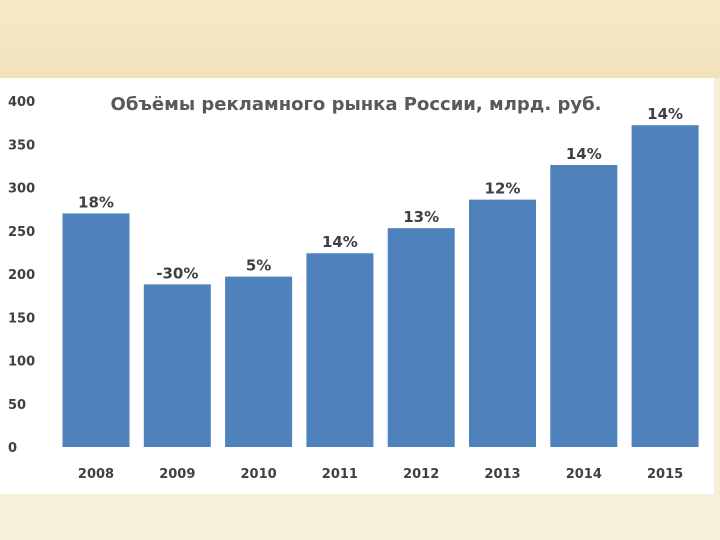  What do you see at coordinates (584, 154) in the screenshot?
I see `data-label-2014: 14%` at bounding box center [584, 154].